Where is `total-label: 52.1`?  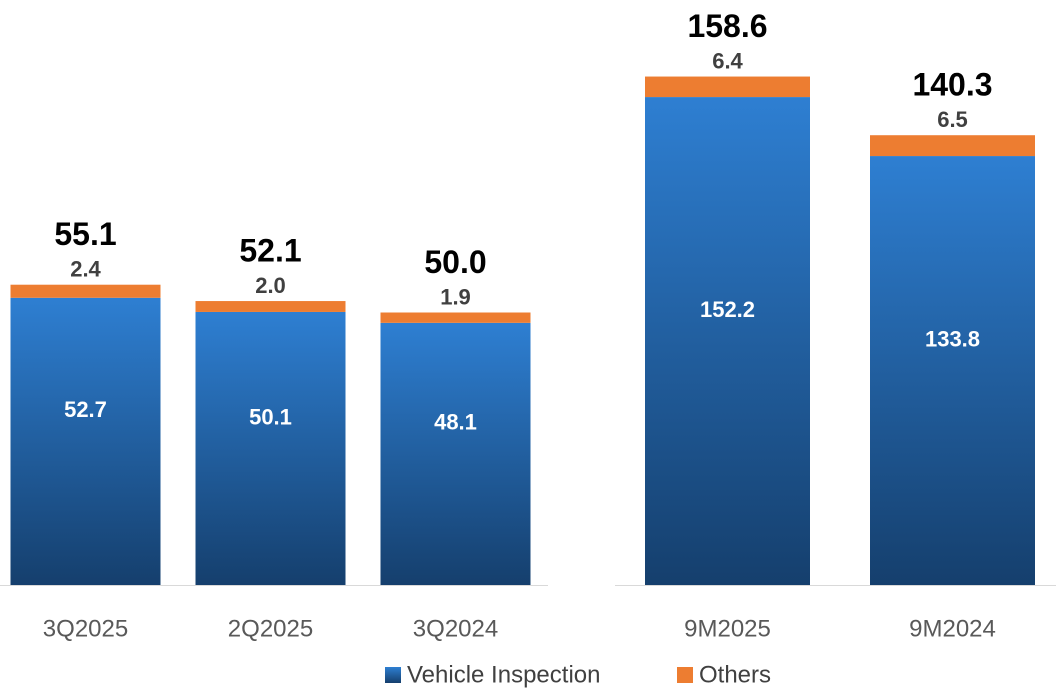 total-label: 52.1 is located at coordinates (270, 251).